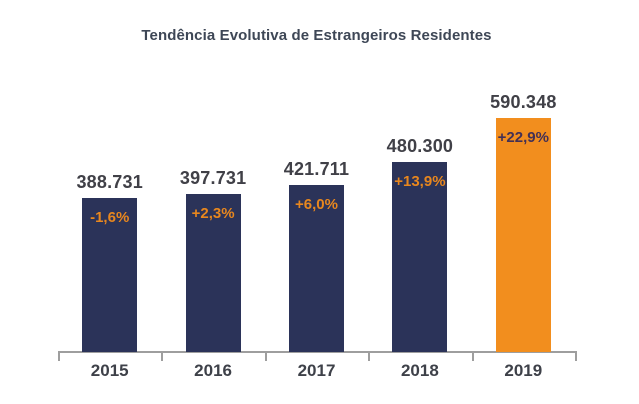 This screenshot has width=639, height=404. I want to click on value-label-2016: 397.731, so click(213, 178).